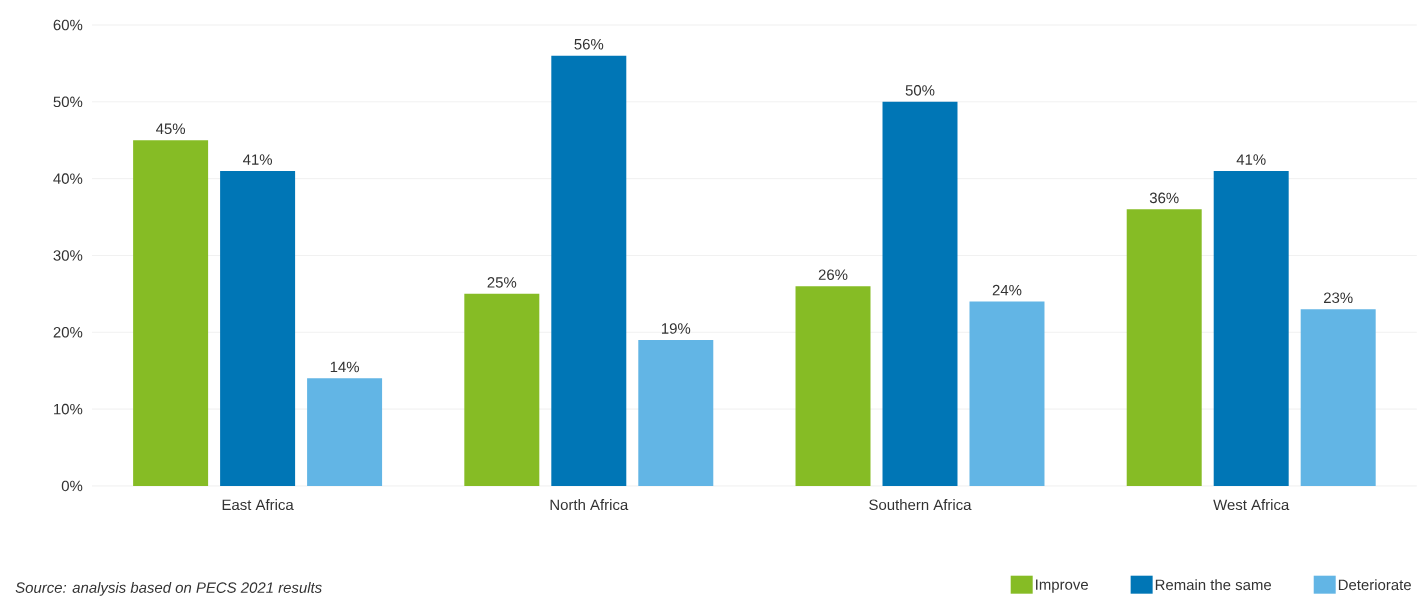 This screenshot has width=1417, height=601. Describe the element at coordinates (258, 505) in the screenshot. I see `x-tick-label: East Africa` at that location.